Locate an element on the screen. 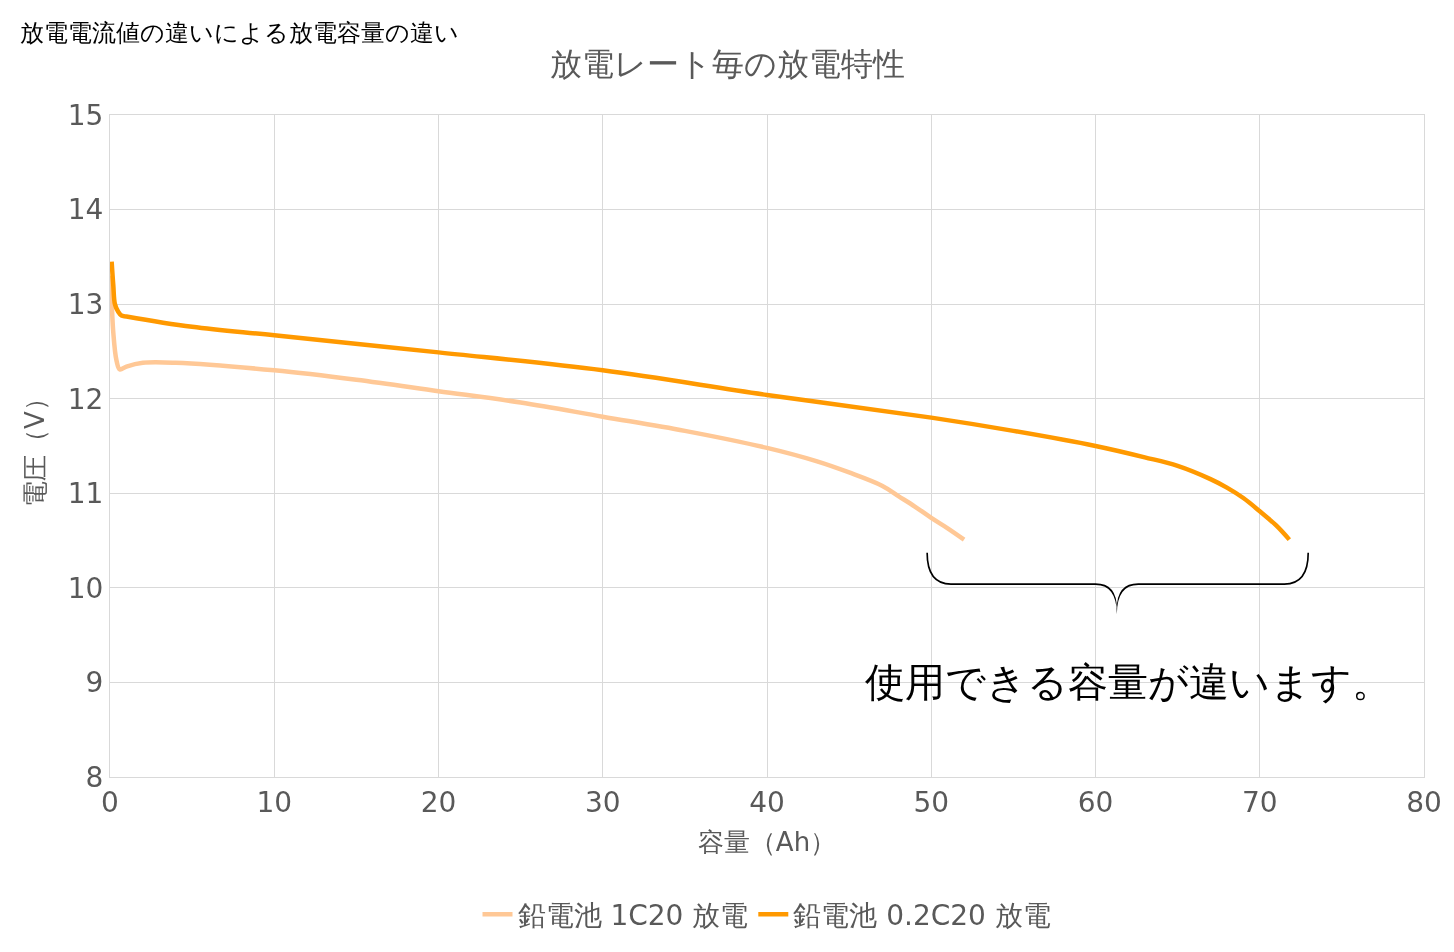 The width and height of the screenshot is (1454, 952). x-axis-title: 容量（Ah） is located at coordinates (767, 842).